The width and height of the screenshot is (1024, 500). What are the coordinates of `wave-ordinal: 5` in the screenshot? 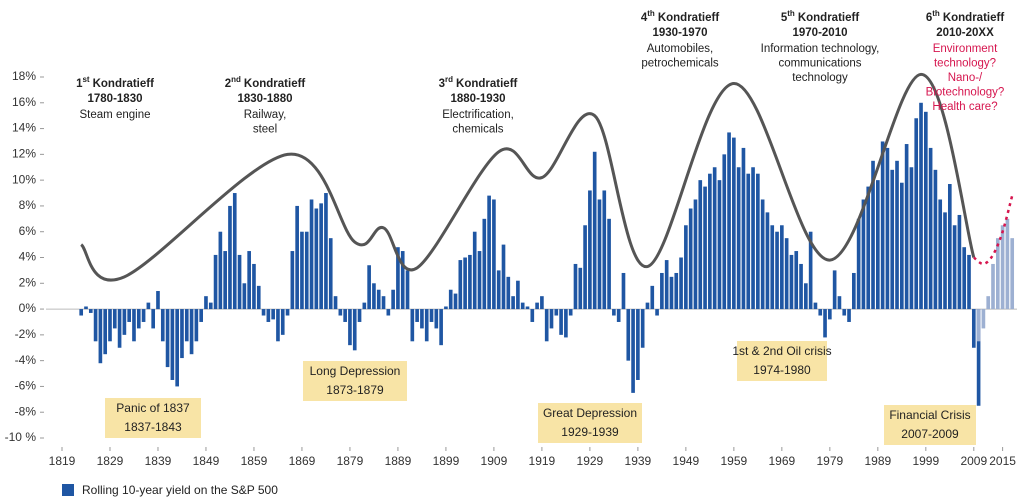 It's located at (784, 18).